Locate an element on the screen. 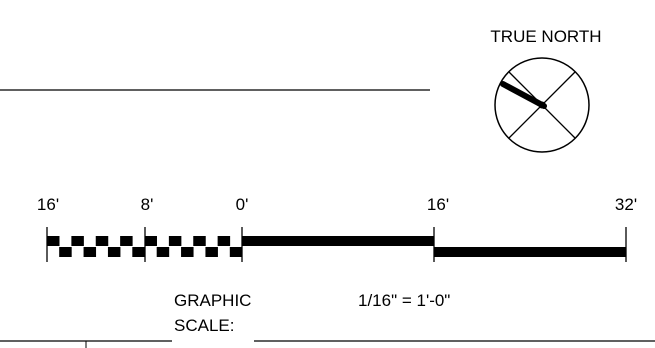  scale-tick-label-16-left: 16' is located at coordinates (48, 204).